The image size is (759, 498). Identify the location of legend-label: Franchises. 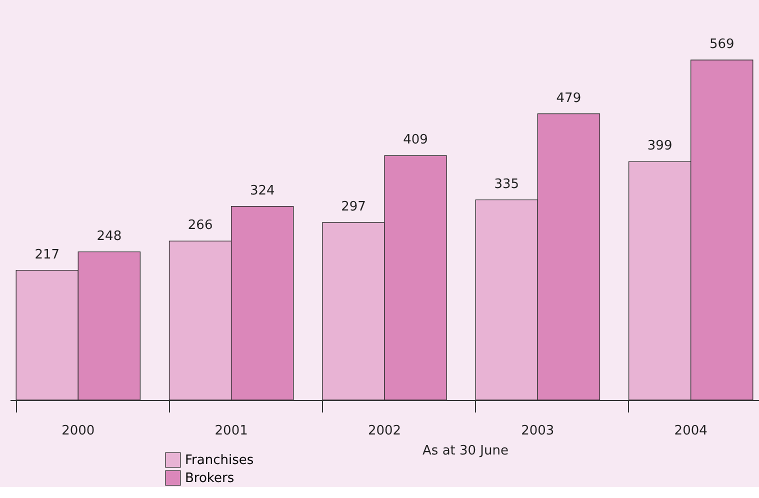
(219, 460).